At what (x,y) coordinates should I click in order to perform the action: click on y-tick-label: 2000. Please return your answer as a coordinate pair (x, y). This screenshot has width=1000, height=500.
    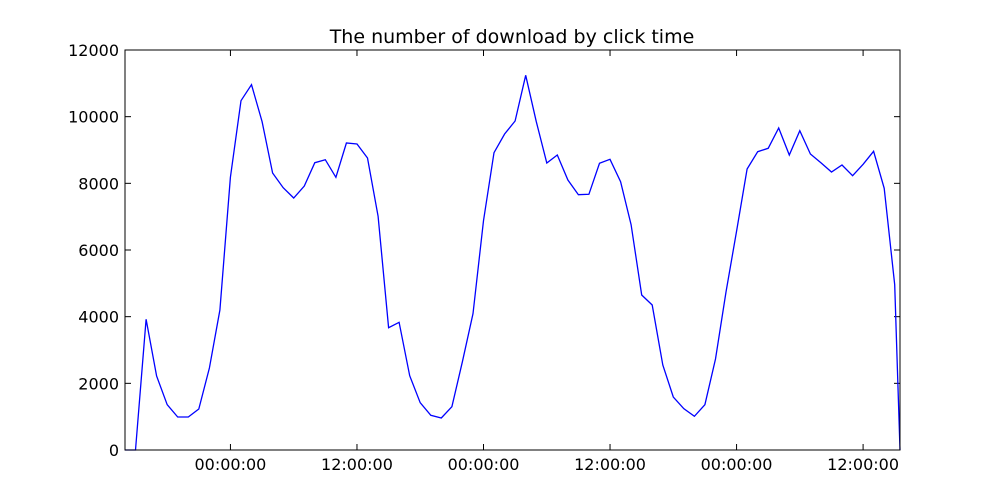
    Looking at the image, I should click on (98, 383).